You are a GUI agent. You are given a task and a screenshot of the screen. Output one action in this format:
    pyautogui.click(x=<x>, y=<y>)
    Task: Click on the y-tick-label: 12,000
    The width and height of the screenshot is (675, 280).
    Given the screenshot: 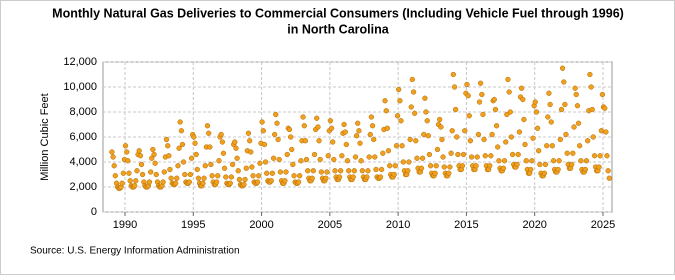 What is the action you would take?
    pyautogui.click(x=80, y=62)
    